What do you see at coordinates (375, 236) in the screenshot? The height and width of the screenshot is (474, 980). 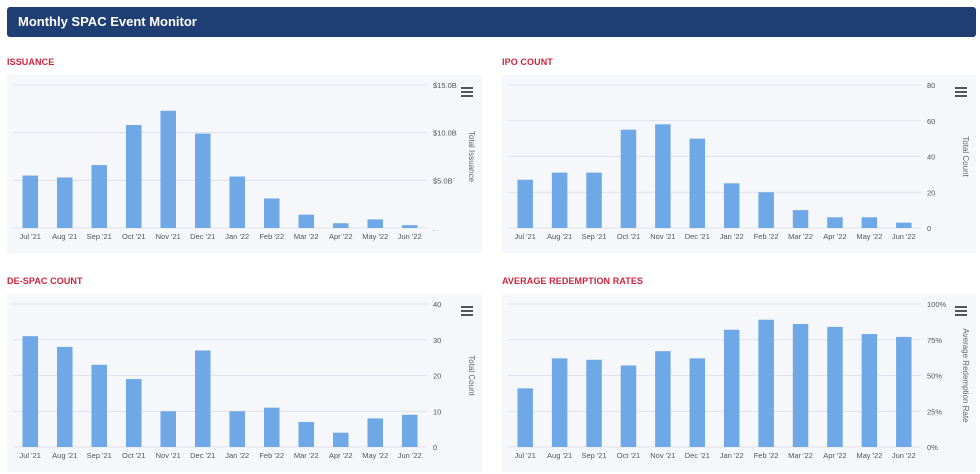 I see `issuance-xtick-label: May '22` at bounding box center [375, 236].